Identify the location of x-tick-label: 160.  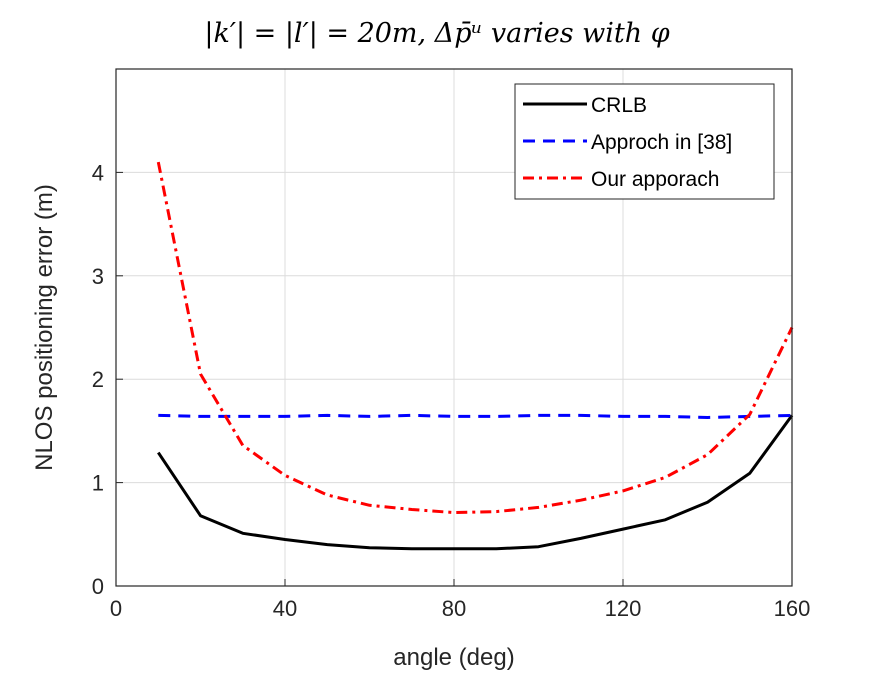
(792, 608).